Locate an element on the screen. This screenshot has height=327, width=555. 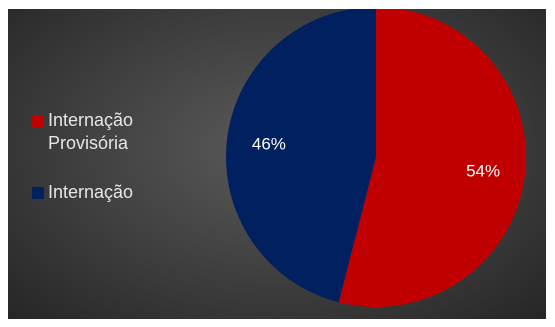
legend: Internação Provisória Internação is located at coordinates (97, 156).